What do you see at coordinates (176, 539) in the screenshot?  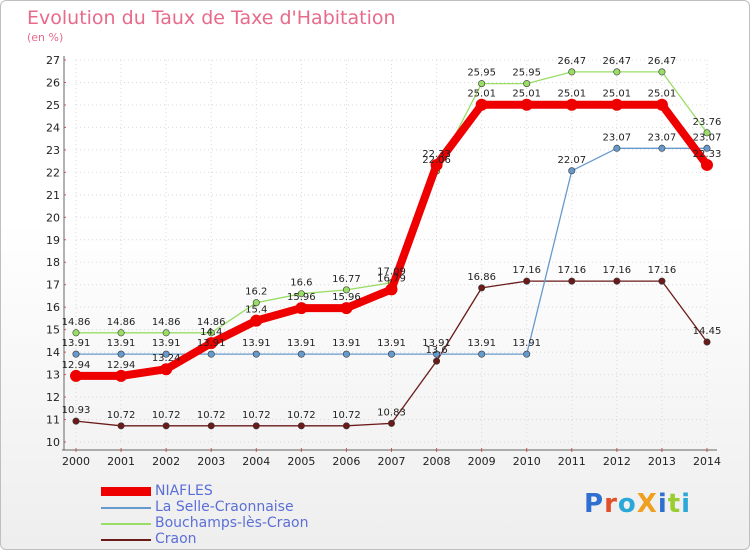 I see `legend-label: Craon` at bounding box center [176, 539].